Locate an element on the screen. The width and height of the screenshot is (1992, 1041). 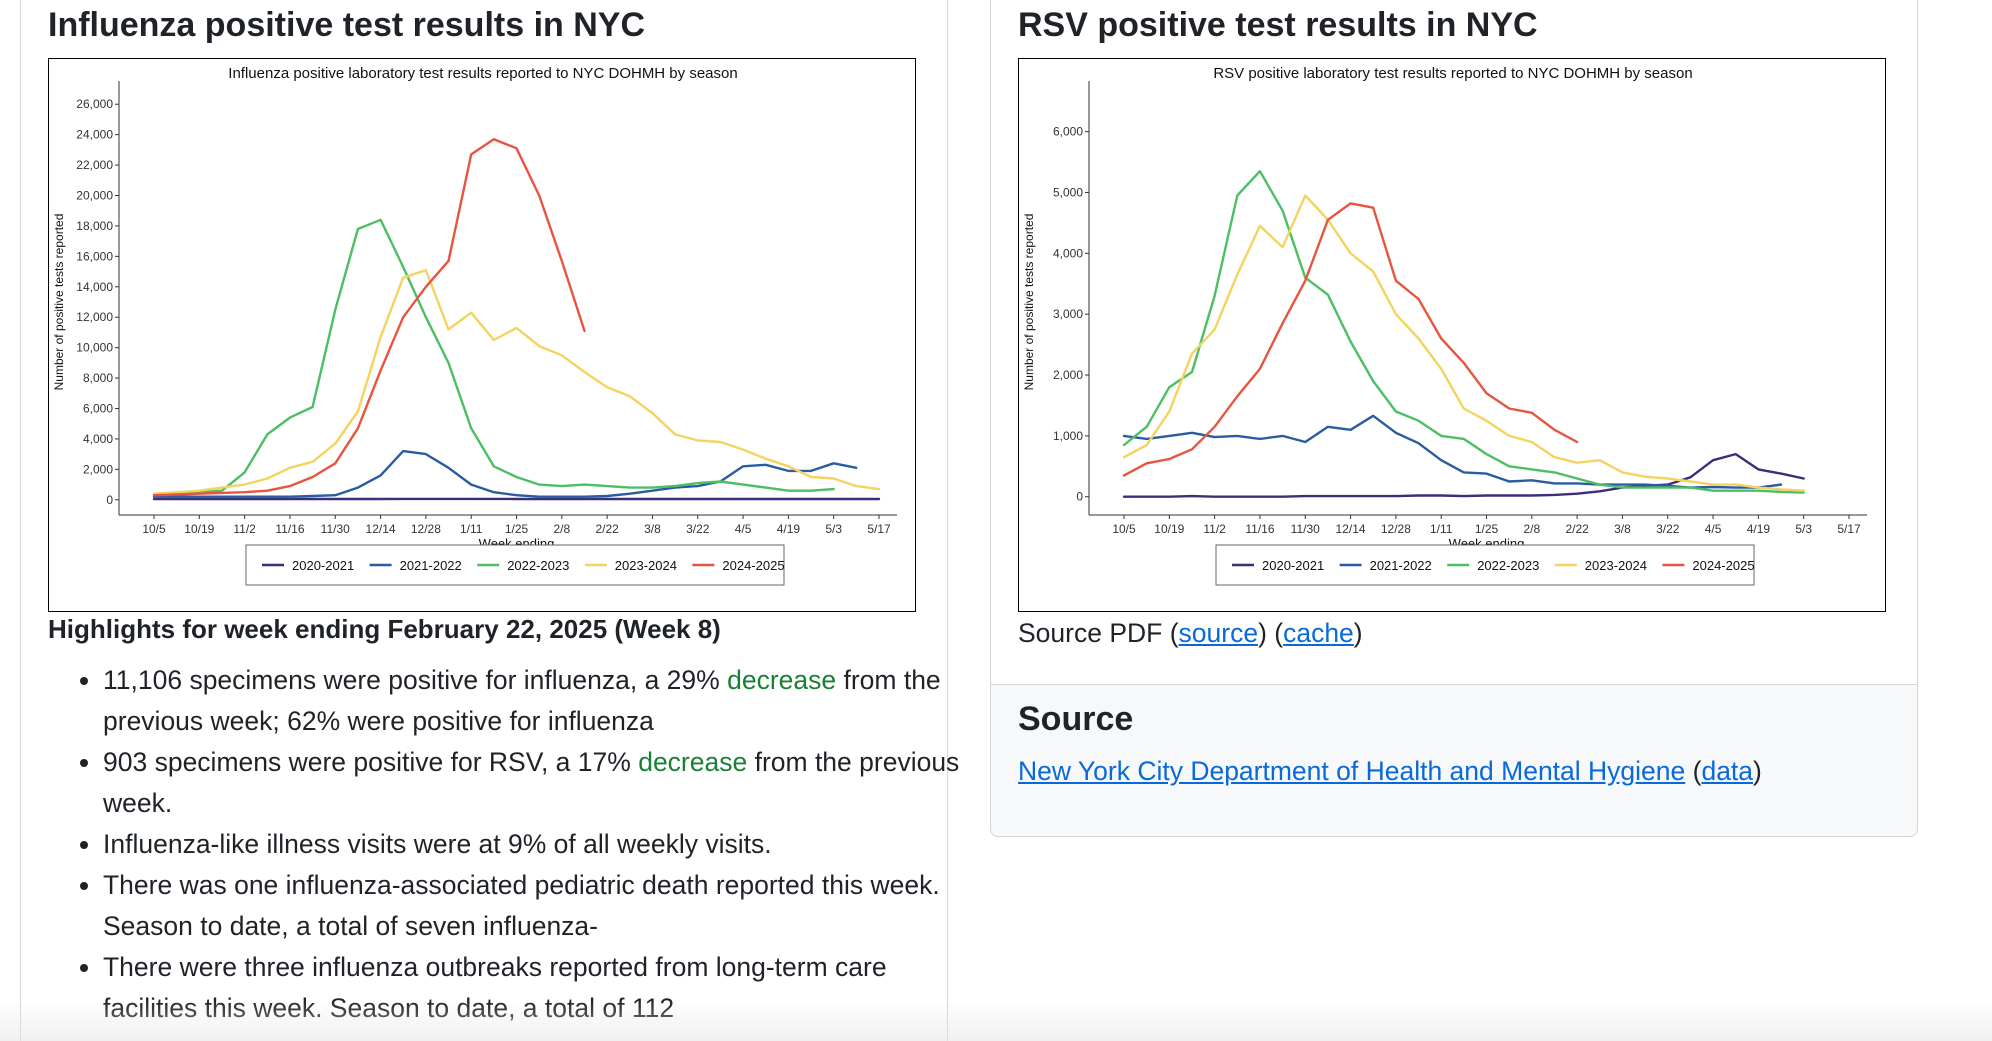
y-tick-label: 0 is located at coordinates (1079, 497).